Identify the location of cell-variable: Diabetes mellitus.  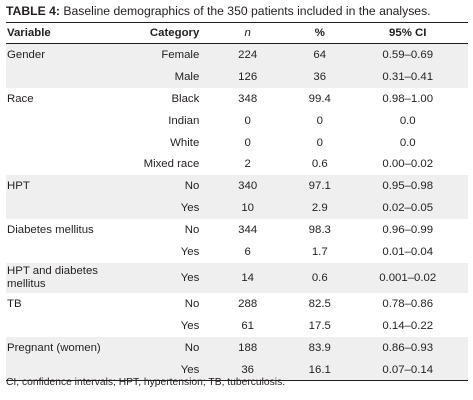
(50, 230).